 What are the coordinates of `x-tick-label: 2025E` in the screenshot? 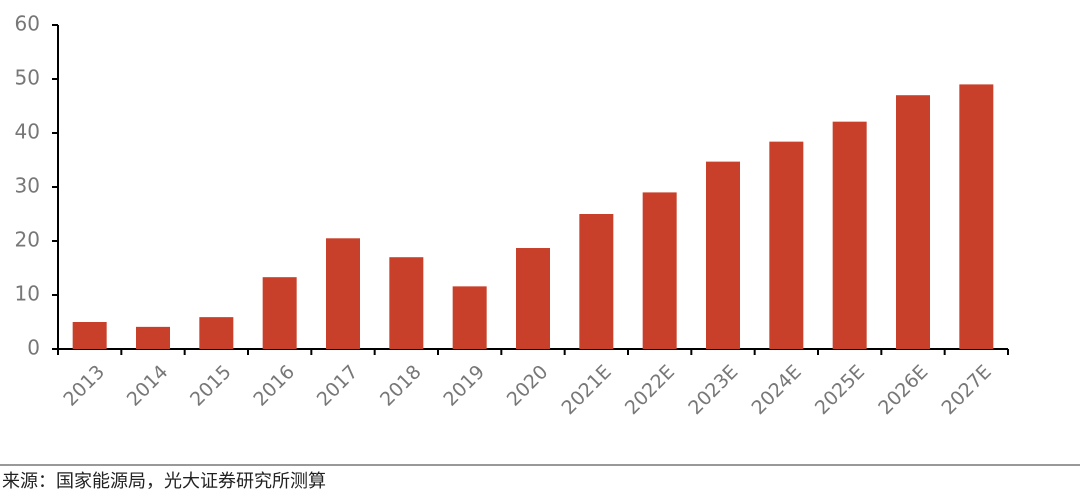 It's located at (840, 390).